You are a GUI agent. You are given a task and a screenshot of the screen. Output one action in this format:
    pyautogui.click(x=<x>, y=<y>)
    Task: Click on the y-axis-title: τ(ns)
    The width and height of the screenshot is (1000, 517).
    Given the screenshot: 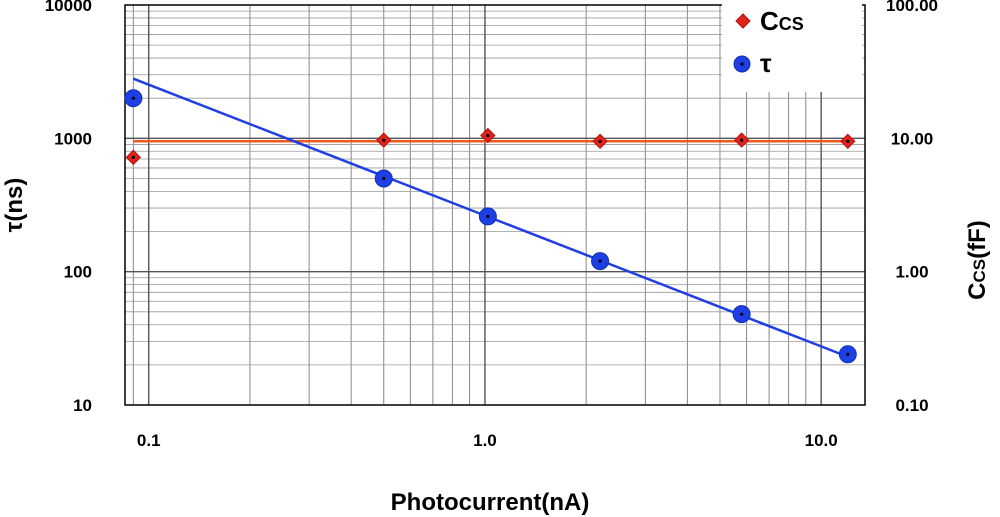 What is the action you would take?
    pyautogui.click(x=14, y=205)
    